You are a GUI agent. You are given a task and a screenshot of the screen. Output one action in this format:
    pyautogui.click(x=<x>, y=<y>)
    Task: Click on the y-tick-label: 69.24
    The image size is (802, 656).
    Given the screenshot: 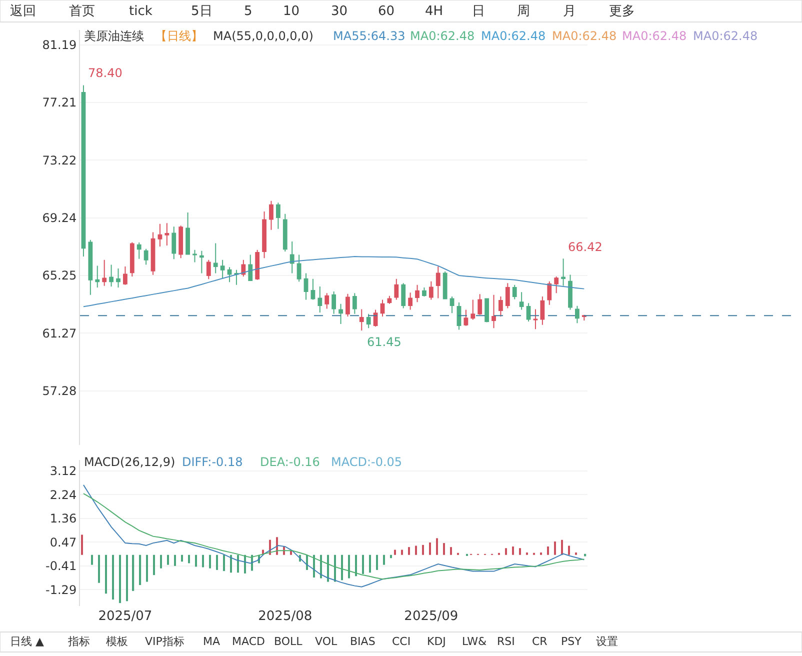 What is the action you would take?
    pyautogui.click(x=59, y=217)
    